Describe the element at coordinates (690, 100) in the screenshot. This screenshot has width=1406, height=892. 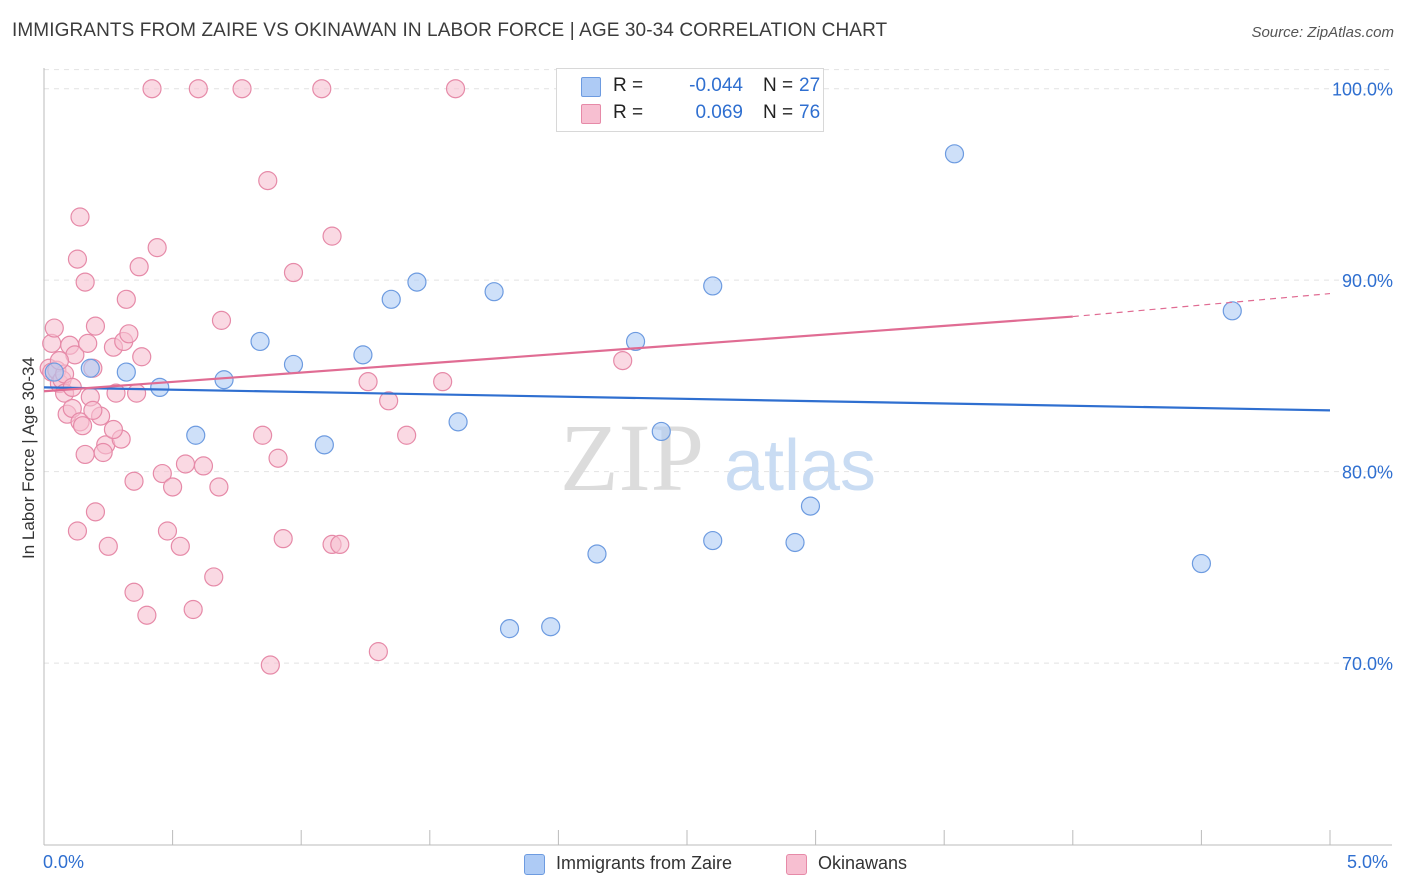
I see `correlation-legend: R = -0.044 N = 27 R = 0.069 N = 76` at that location.